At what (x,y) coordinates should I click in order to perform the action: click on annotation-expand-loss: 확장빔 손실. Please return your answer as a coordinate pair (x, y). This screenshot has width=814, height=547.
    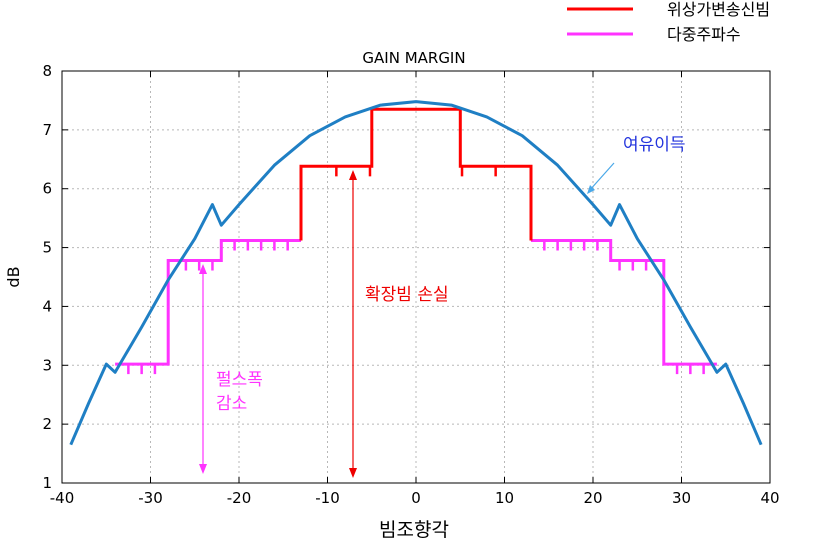
    Looking at the image, I should click on (399, 324).